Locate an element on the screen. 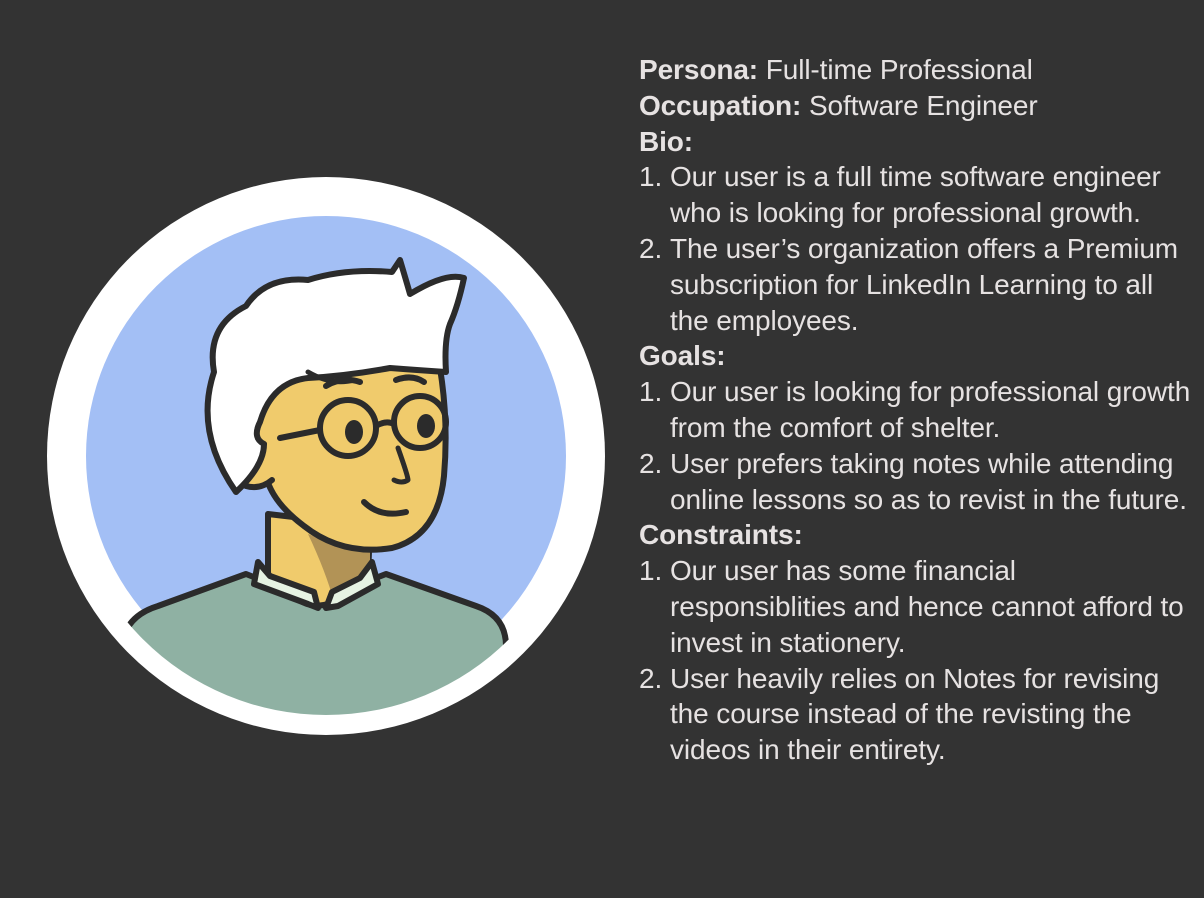  eye-right is located at coordinates (426, 426).